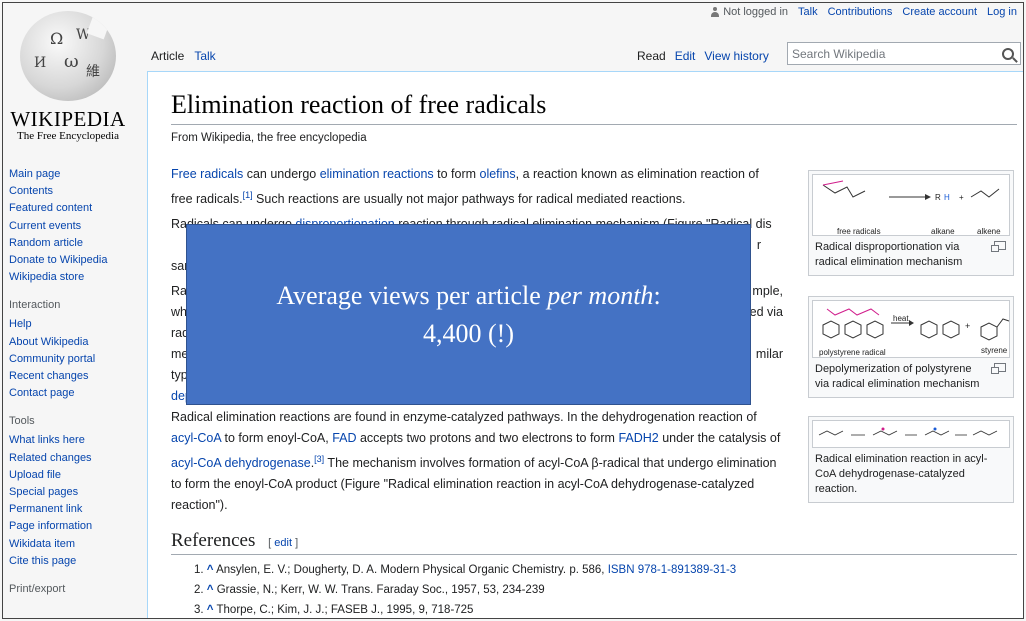 This screenshot has height=621, width=1026. What do you see at coordinates (51, 208) in the screenshot?
I see `sidebar-link: Featured content` at bounding box center [51, 208].